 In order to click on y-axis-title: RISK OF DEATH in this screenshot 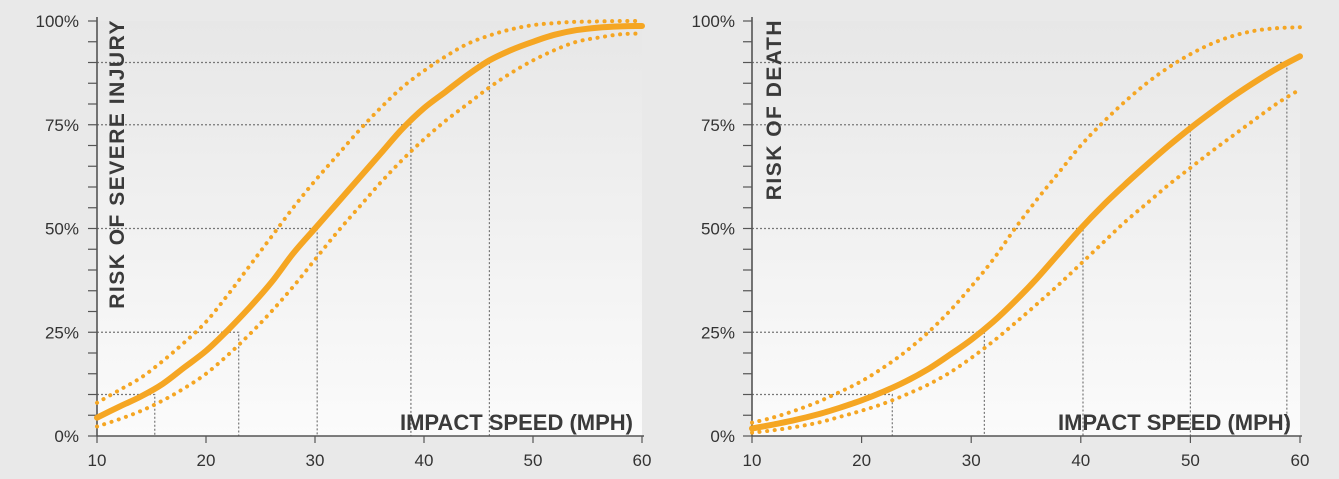, I will do `click(774, 109)`.